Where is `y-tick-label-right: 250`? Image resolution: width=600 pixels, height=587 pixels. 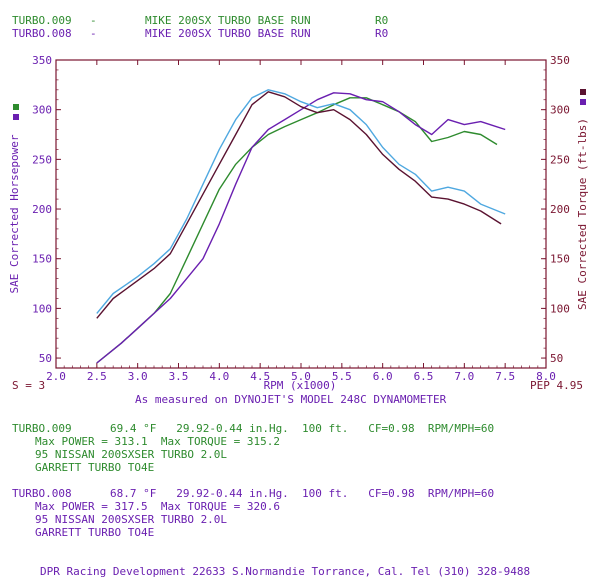
y-tick-label-right: 250 is located at coordinates (560, 159).